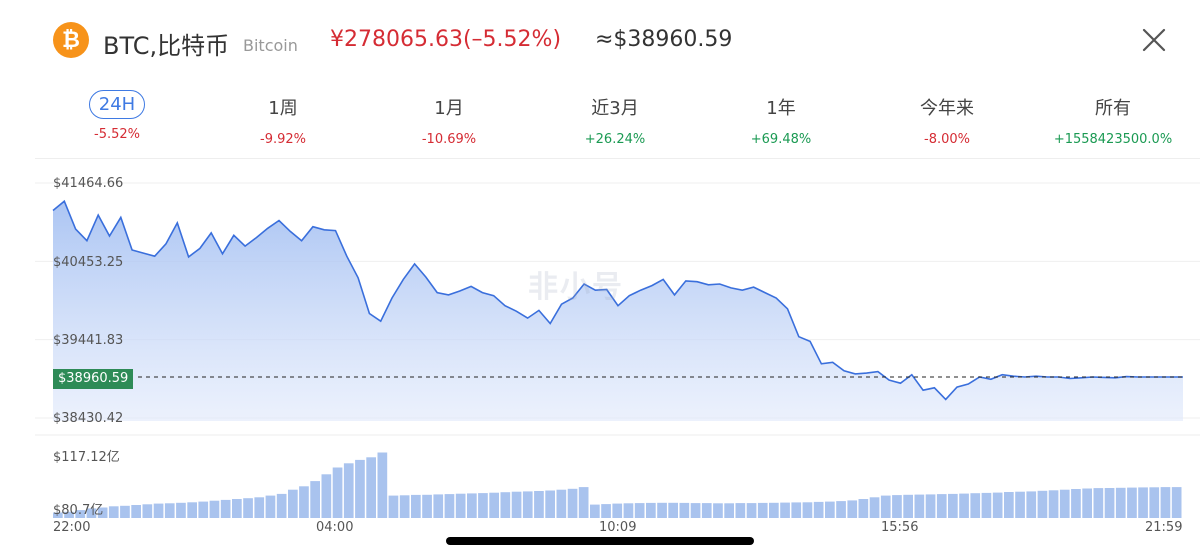 Image resolution: width=1200 pixels, height=554 pixels. Describe the element at coordinates (86, 457) in the screenshot. I see `volume-tick-label: $117.12亿` at that location.